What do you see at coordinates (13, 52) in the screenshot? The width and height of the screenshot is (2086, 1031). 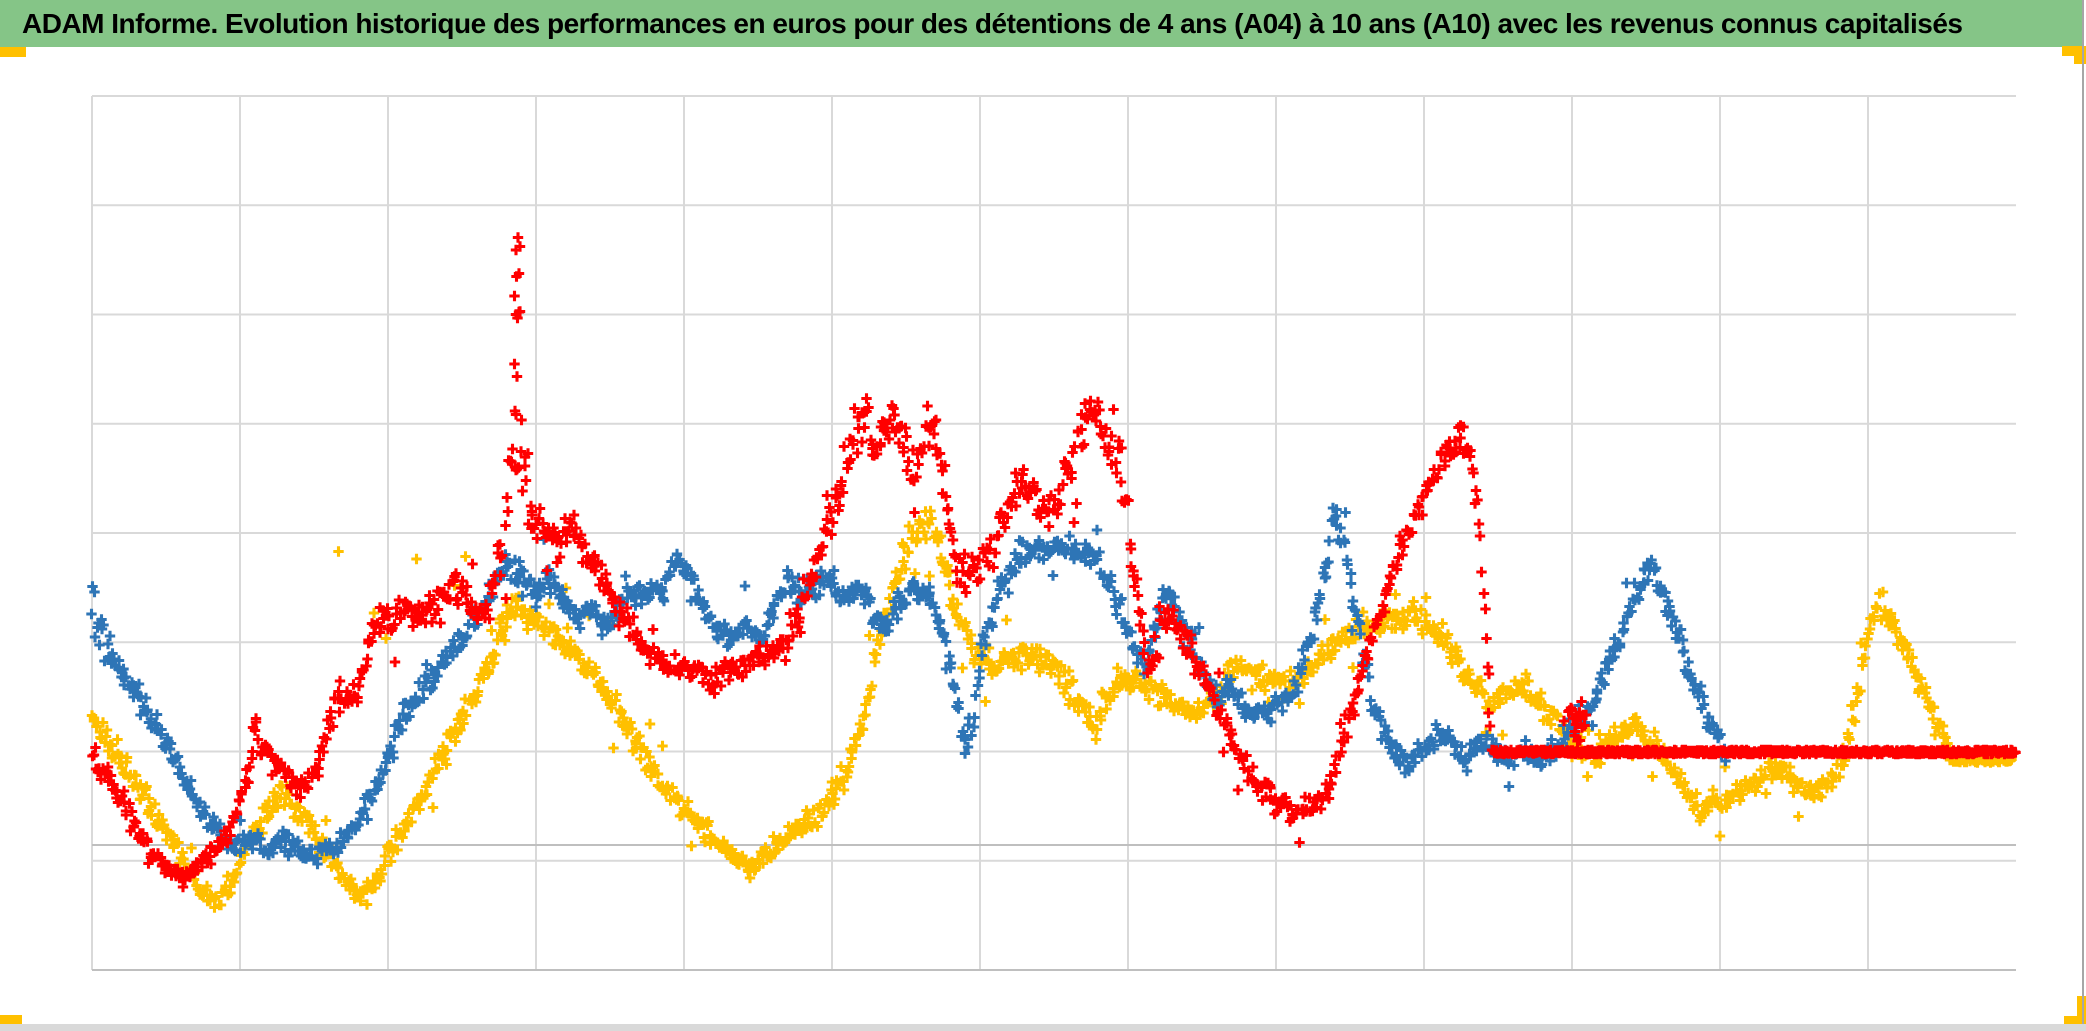 I see `handle-top-left` at bounding box center [13, 52].